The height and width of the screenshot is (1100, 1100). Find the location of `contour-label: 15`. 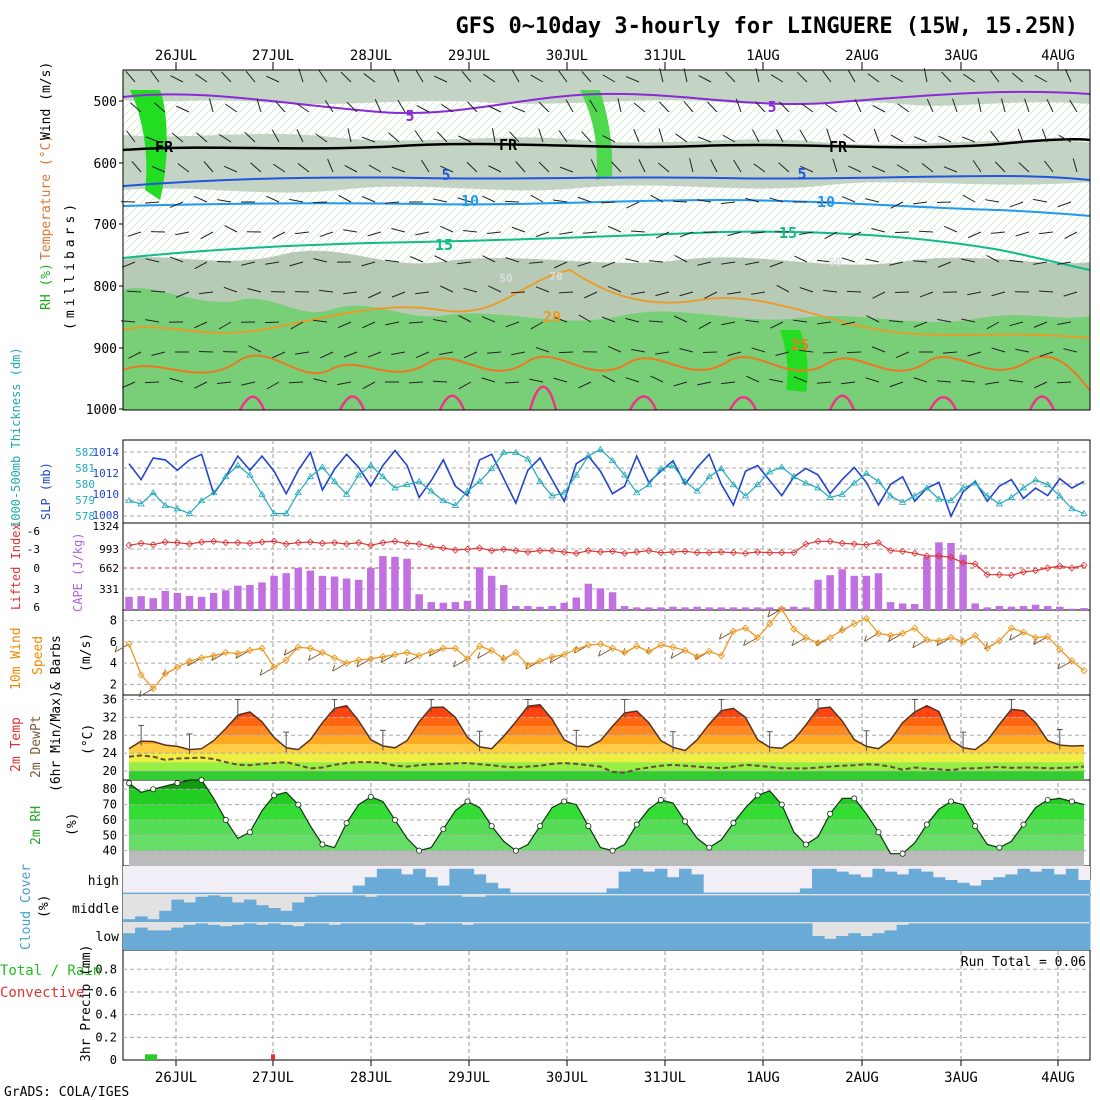

contour-label: 15 is located at coordinates (444, 245).